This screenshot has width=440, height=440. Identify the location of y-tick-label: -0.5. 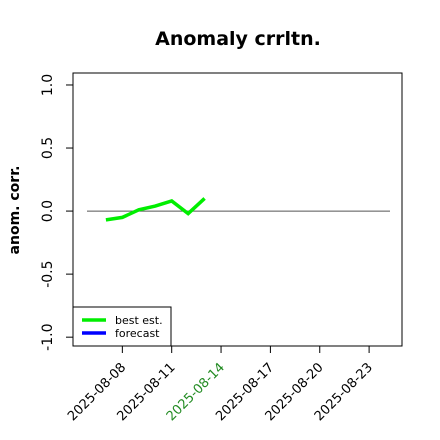
(48, 273).